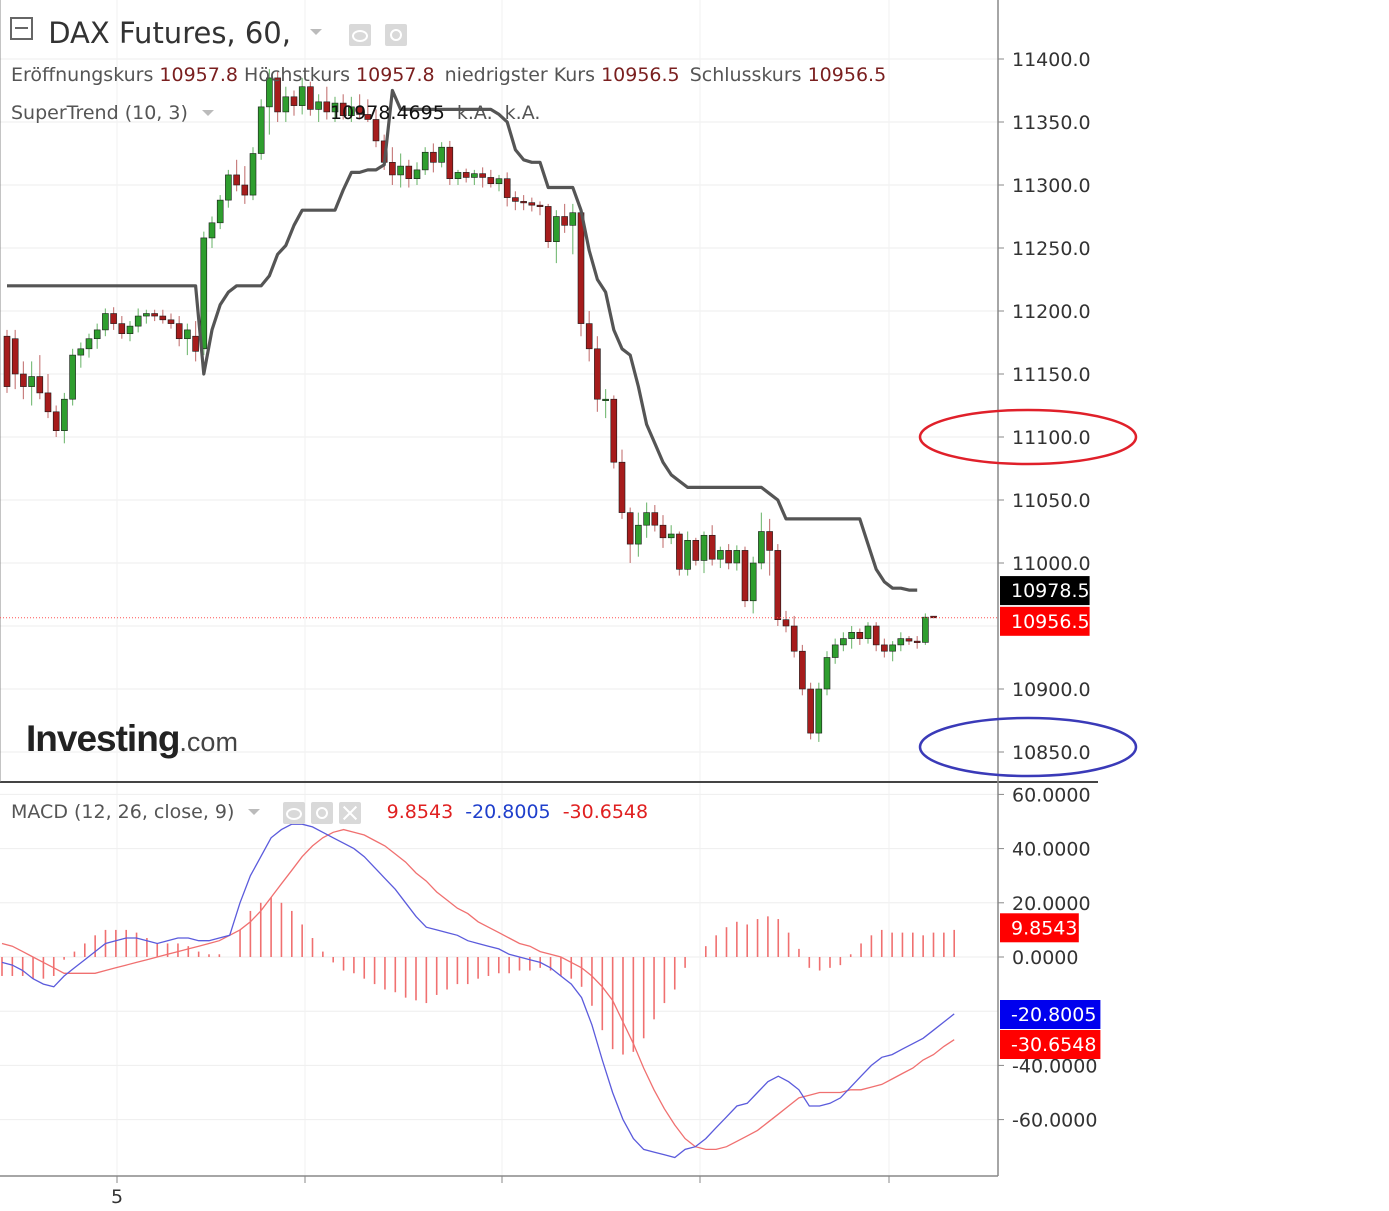 This screenshot has width=1389, height=1211. Describe the element at coordinates (99, 113) in the screenshot. I see `supertrend-label: SuperTrend (10, 3)` at that location.